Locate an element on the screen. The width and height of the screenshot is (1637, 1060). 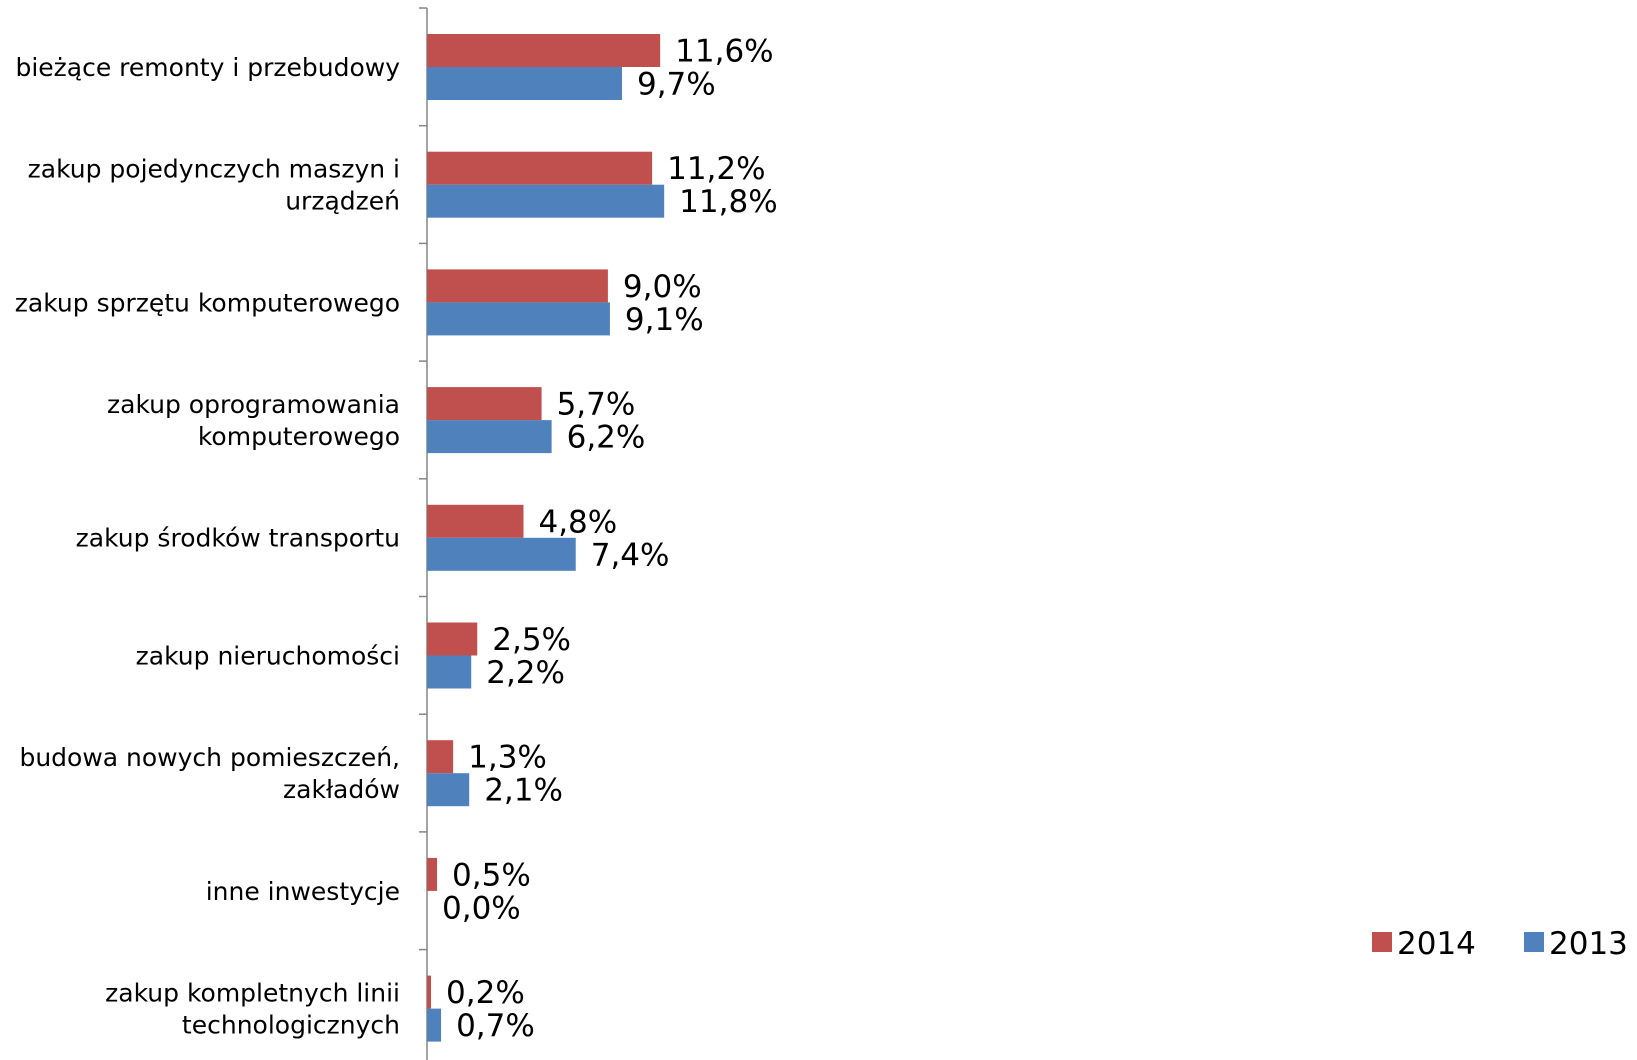
category-label: zakup sprzętu komputerowego is located at coordinates (207, 302).